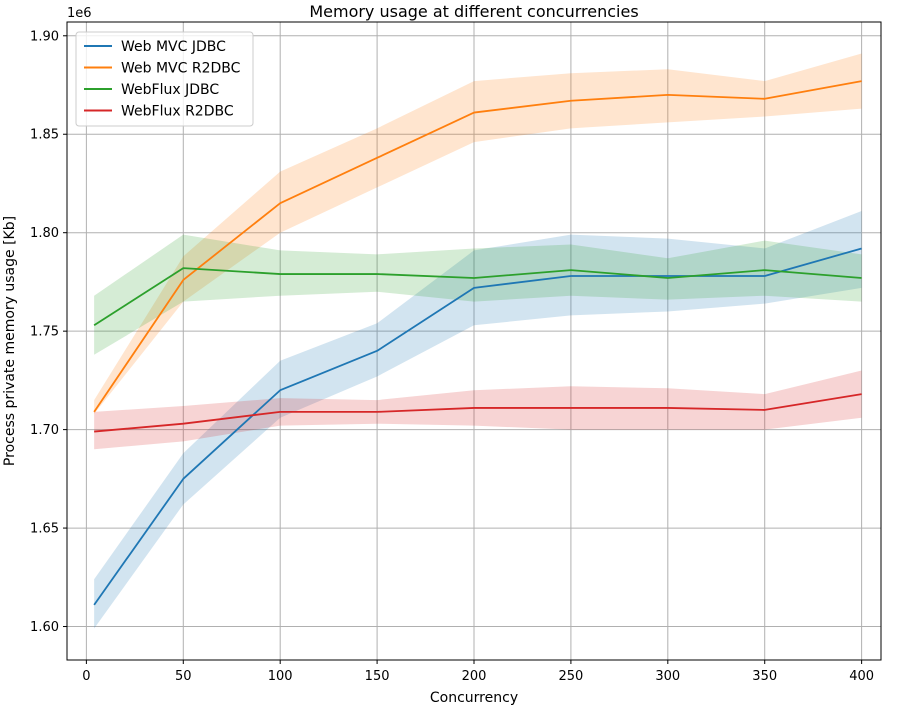  What do you see at coordinates (478, 413) in the screenshot?
I see `series-line-webflux-r2dbc` at bounding box center [478, 413].